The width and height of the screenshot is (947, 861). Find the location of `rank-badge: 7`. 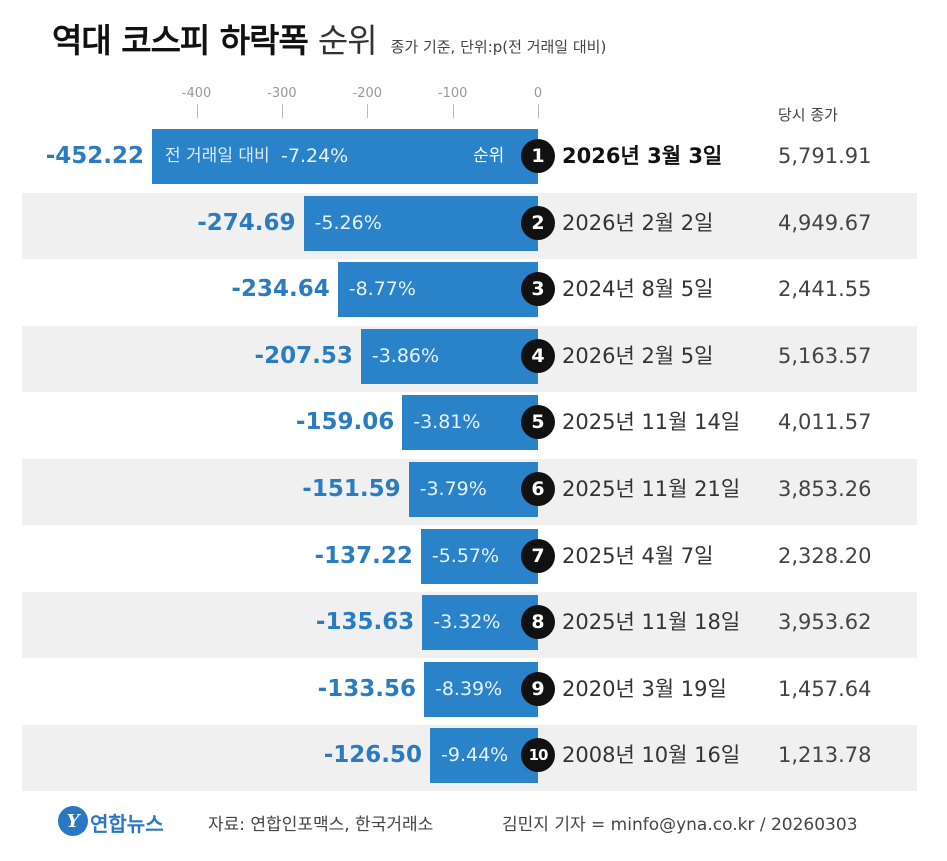

rank-badge: 7 is located at coordinates (538, 555).